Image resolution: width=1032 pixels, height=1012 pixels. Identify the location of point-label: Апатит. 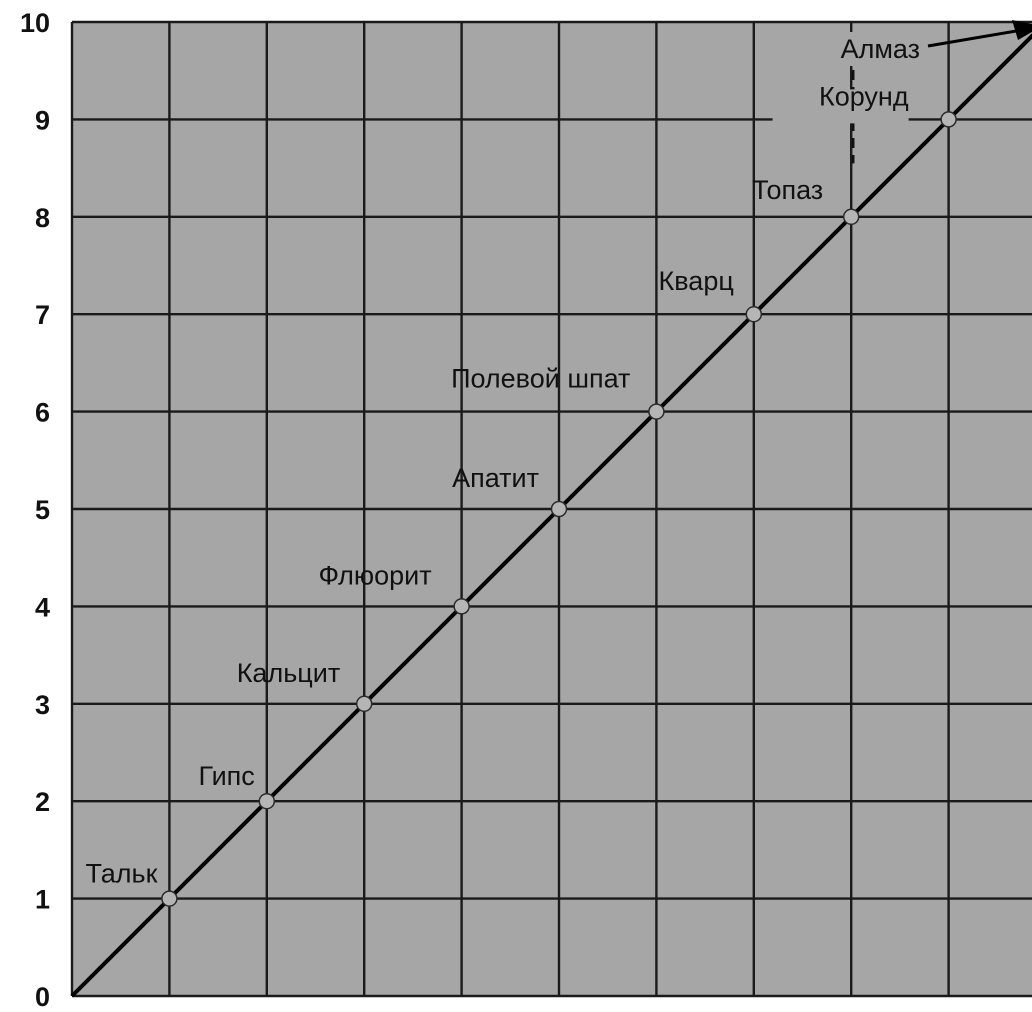
(495, 478).